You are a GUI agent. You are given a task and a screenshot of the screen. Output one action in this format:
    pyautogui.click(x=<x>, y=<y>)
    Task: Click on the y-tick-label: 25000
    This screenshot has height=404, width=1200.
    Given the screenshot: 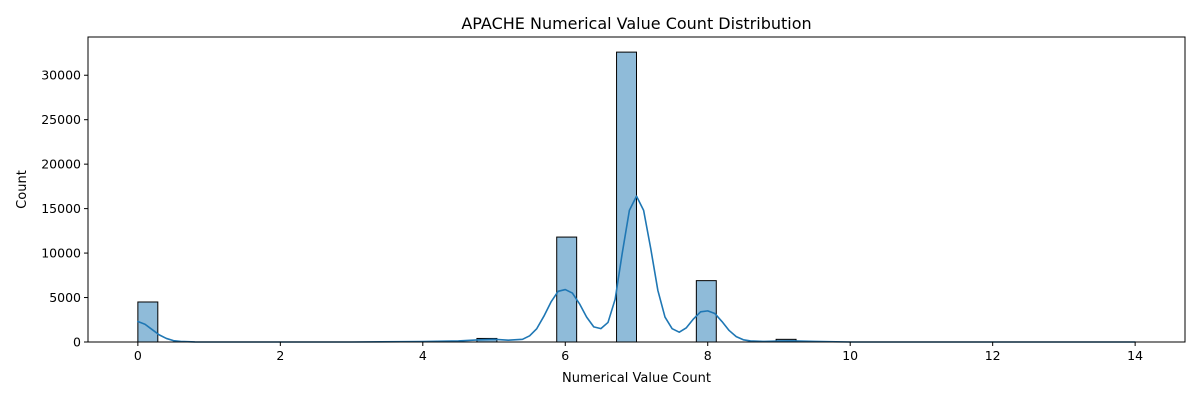 What is the action you would take?
    pyautogui.click(x=61, y=119)
    